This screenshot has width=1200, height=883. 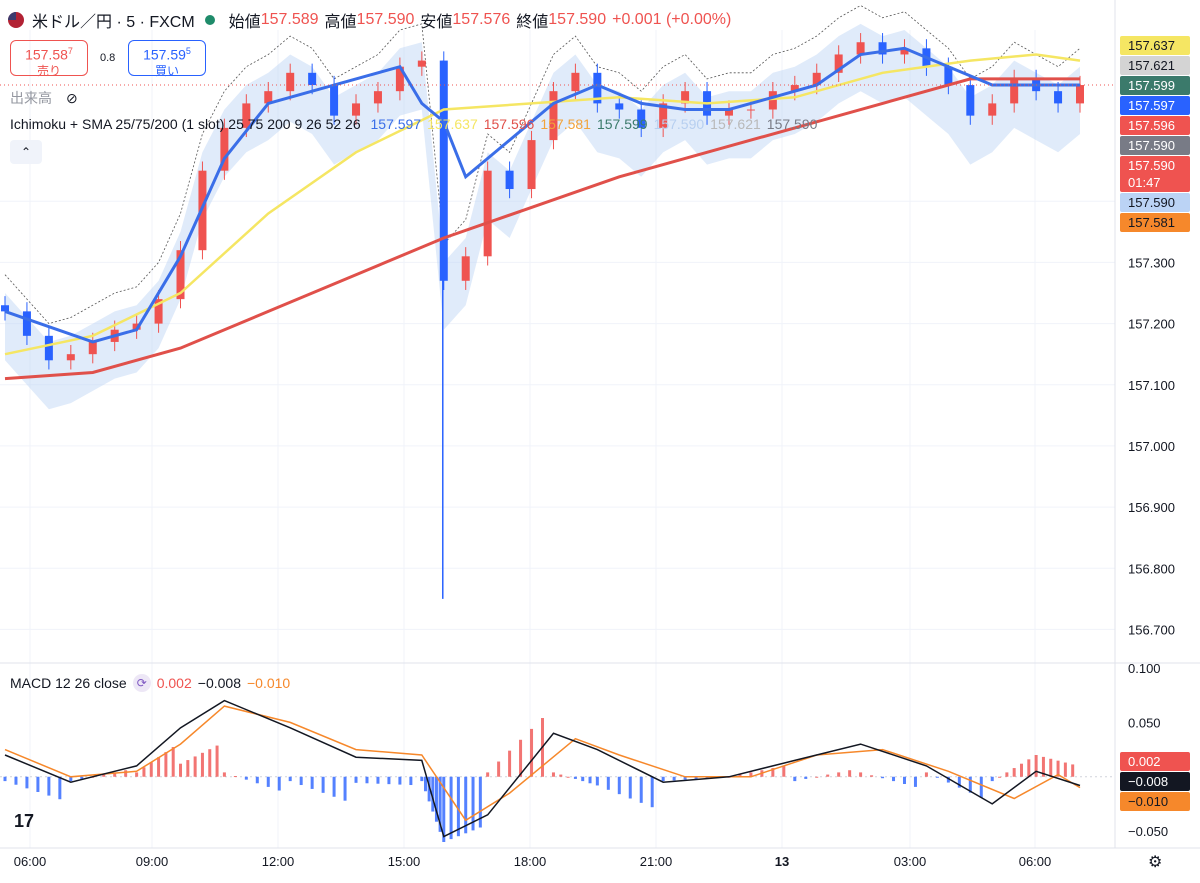 What do you see at coordinates (1148, 831) in the screenshot?
I see `macd-axis-label: −0.050` at bounding box center [1148, 831].